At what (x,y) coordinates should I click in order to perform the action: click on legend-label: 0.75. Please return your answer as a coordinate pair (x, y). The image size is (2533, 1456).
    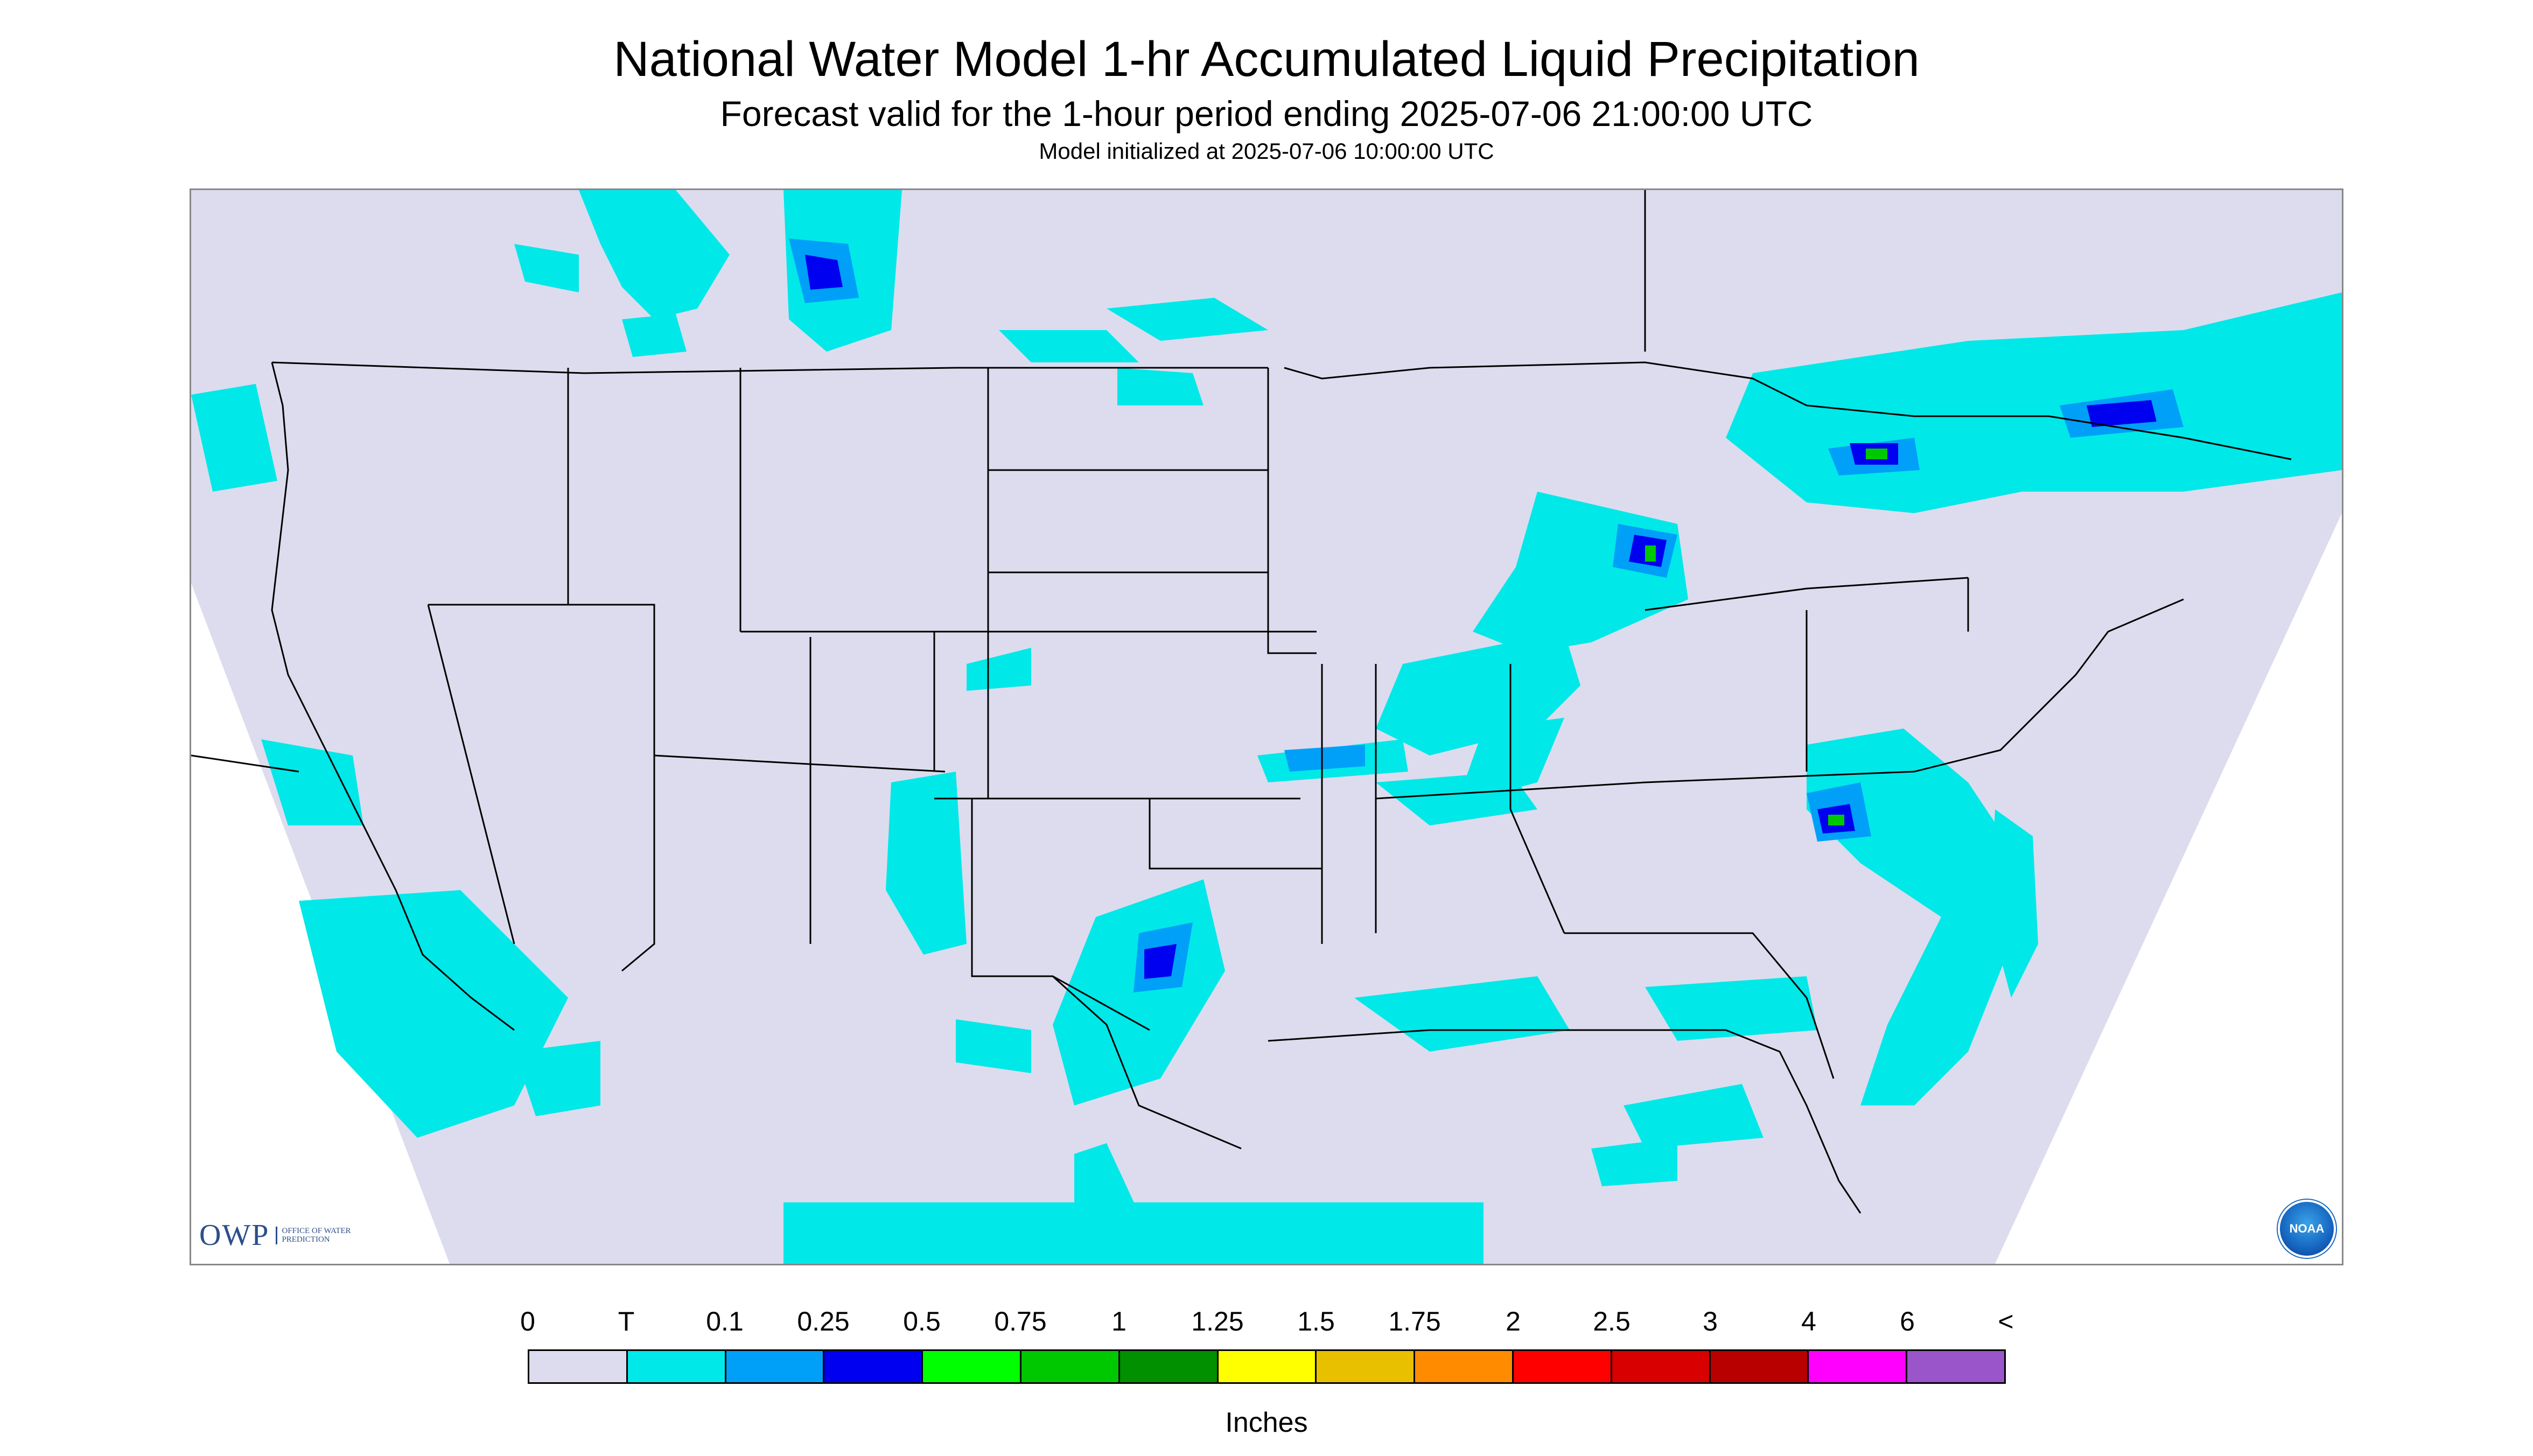
    Looking at the image, I should click on (1021, 1321).